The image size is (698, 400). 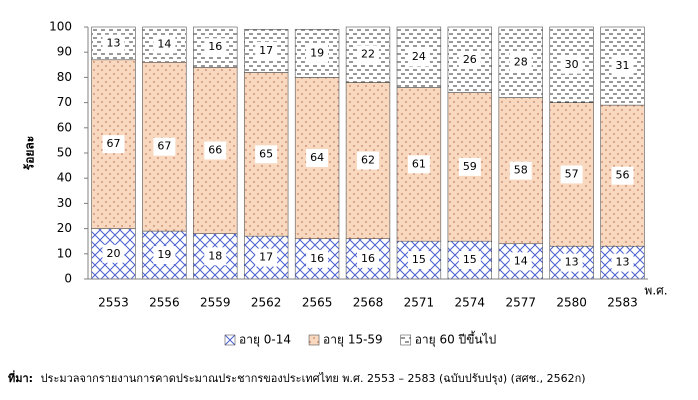 I want to click on x-axis-label: พ.ศ., so click(x=655, y=291).